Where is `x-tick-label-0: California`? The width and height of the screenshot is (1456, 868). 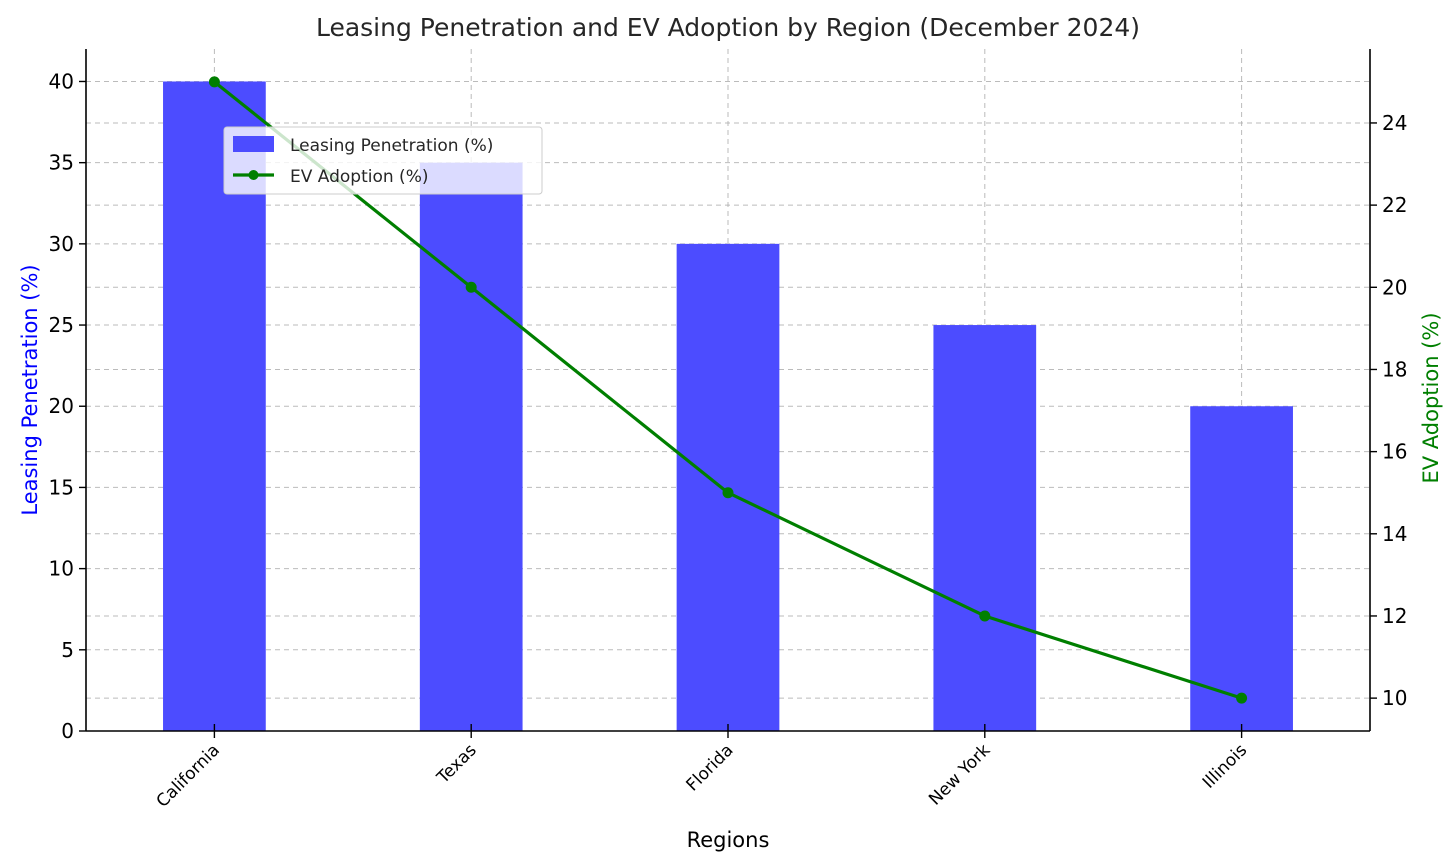
x-tick-label-0: California is located at coordinates (188, 775).